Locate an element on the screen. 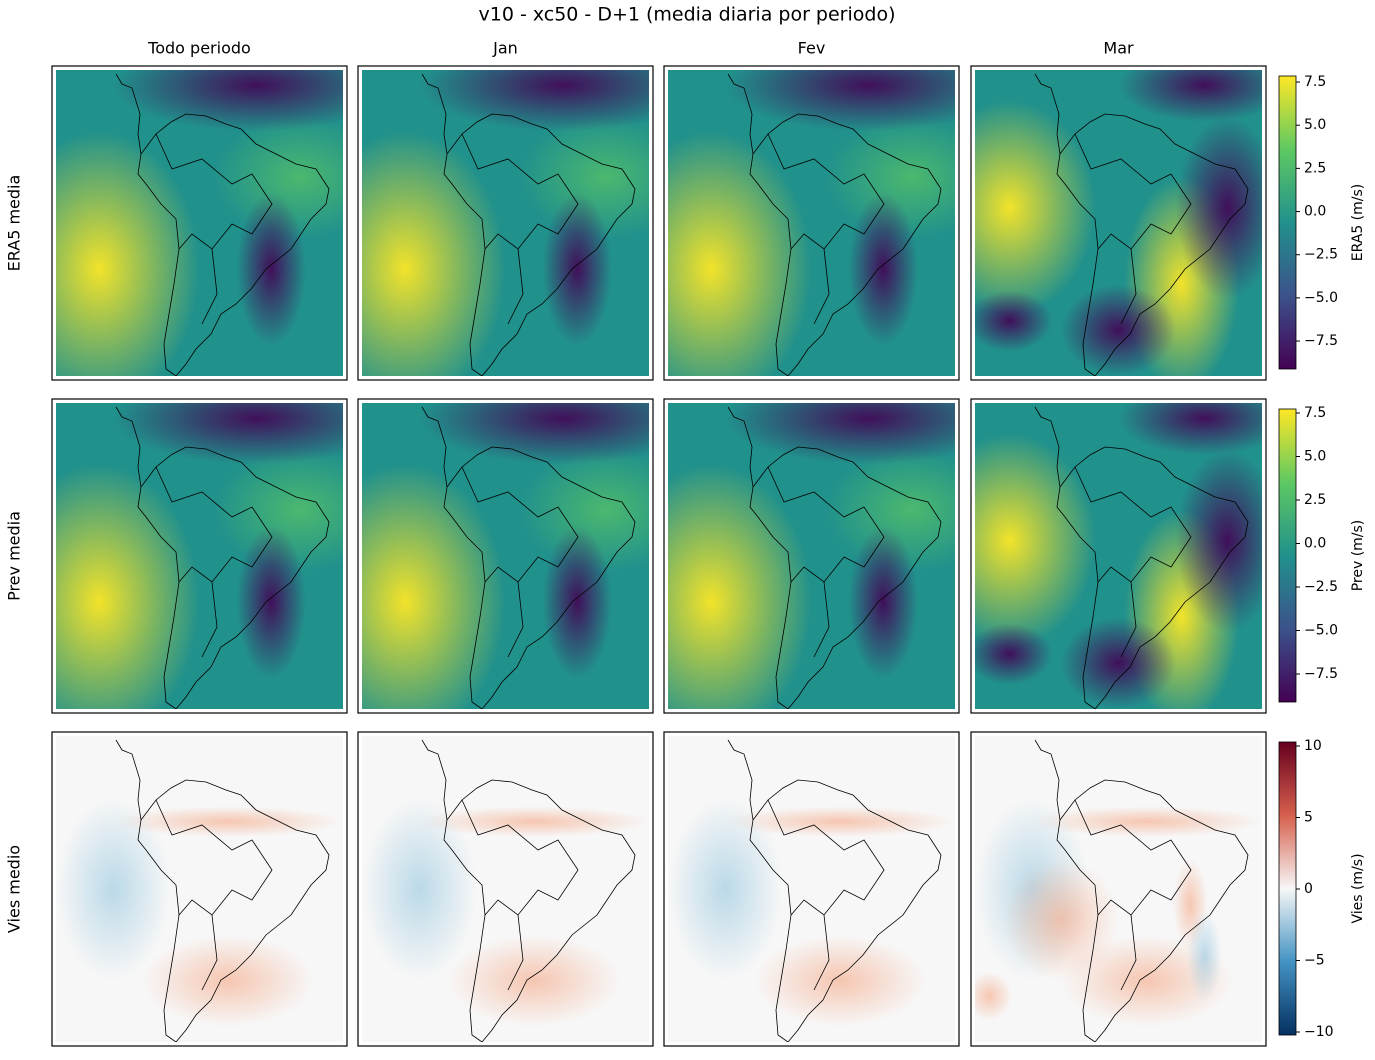 This screenshot has width=1375, height=1060. colorbar-tick-label: −10 is located at coordinates (1319, 1032).